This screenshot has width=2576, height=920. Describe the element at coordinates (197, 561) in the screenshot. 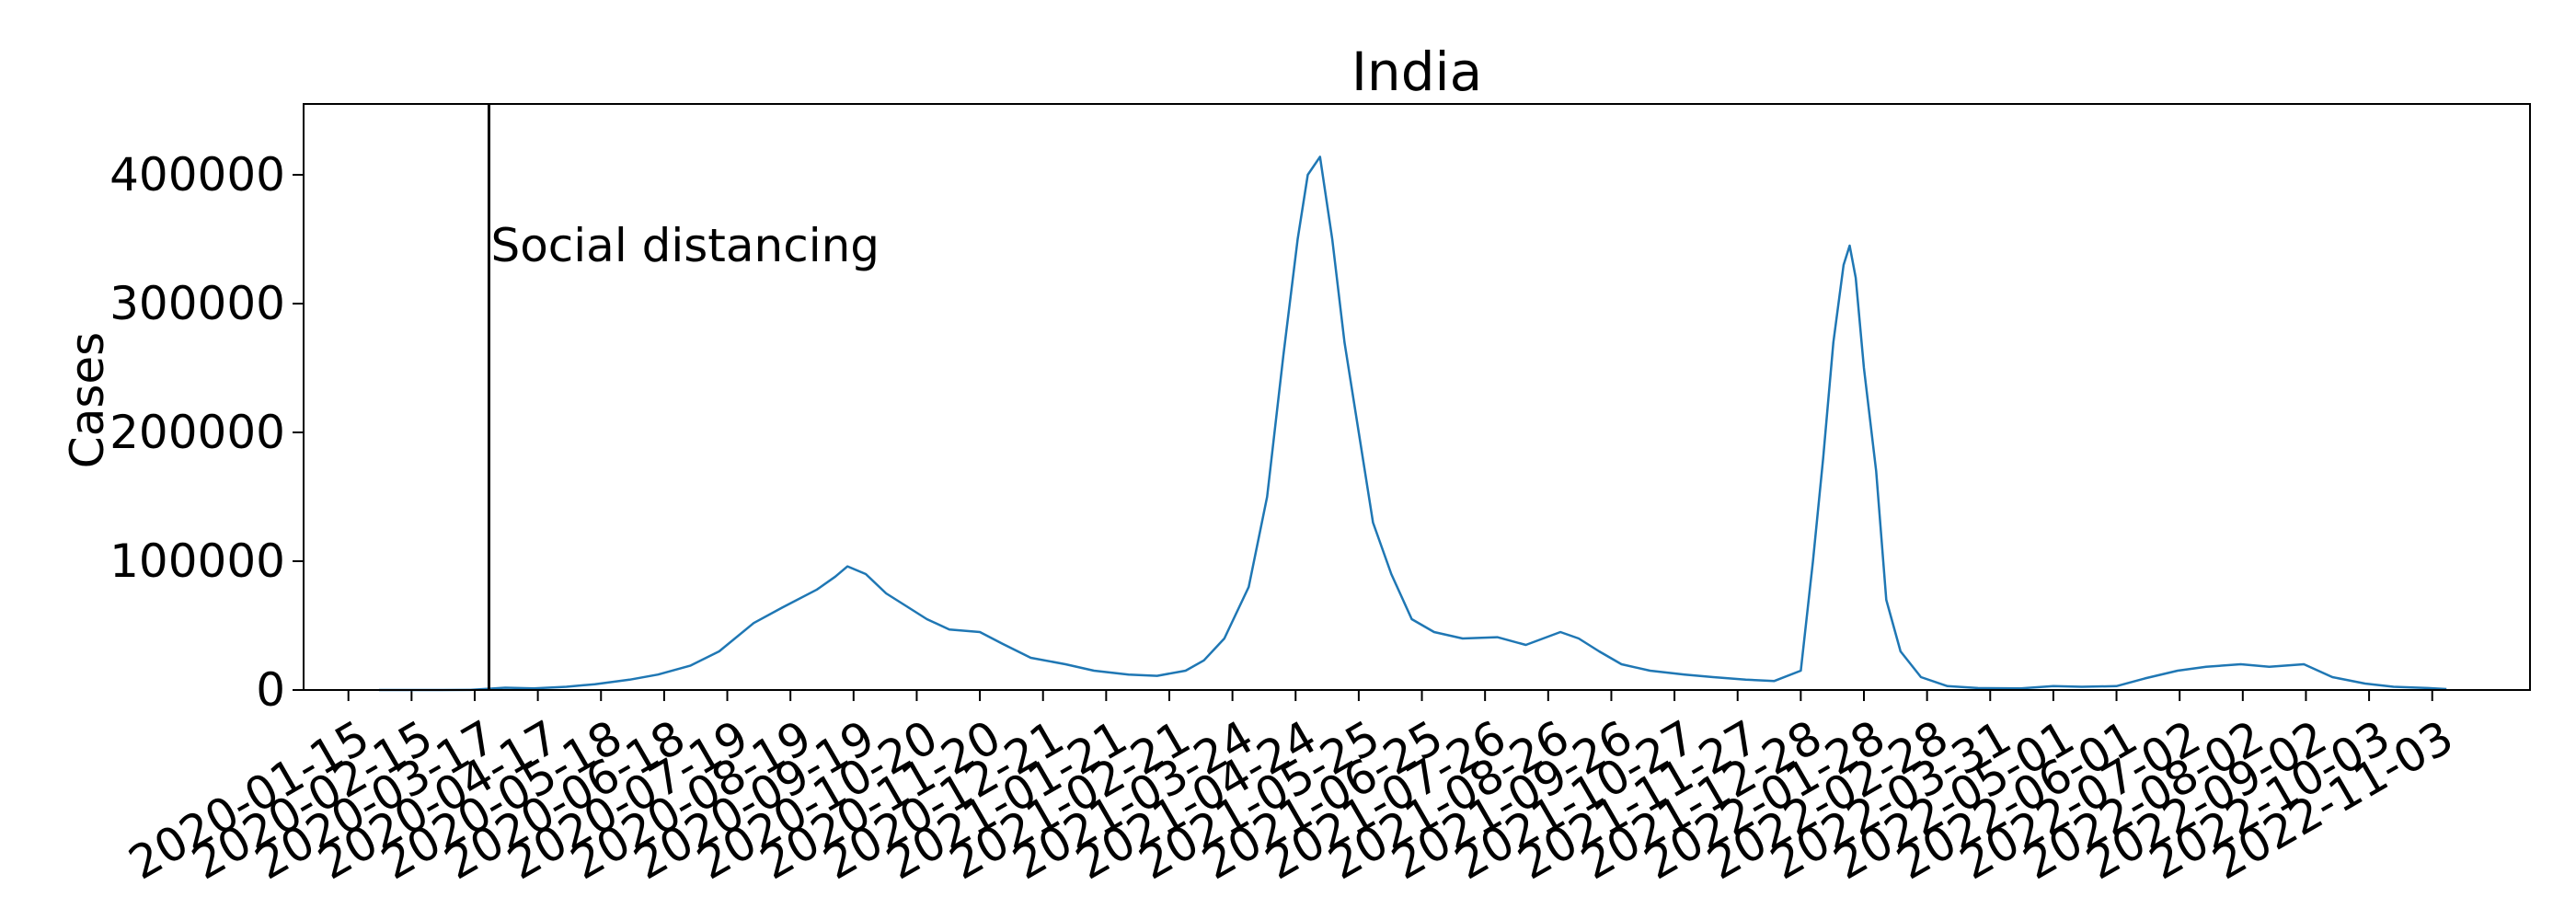

I see `y-tick-label: 100000` at that location.